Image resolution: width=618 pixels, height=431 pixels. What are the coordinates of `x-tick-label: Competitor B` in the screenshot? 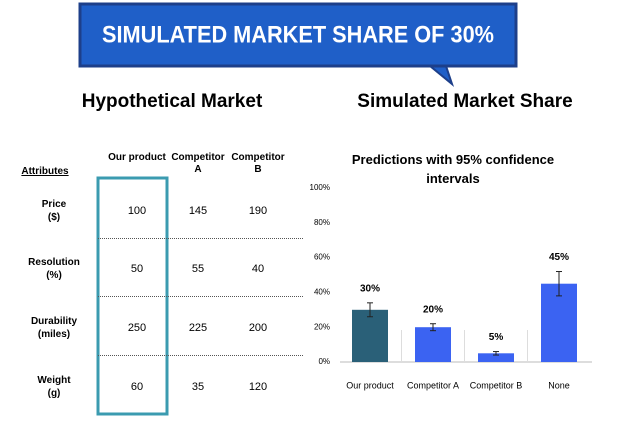 It's located at (496, 385).